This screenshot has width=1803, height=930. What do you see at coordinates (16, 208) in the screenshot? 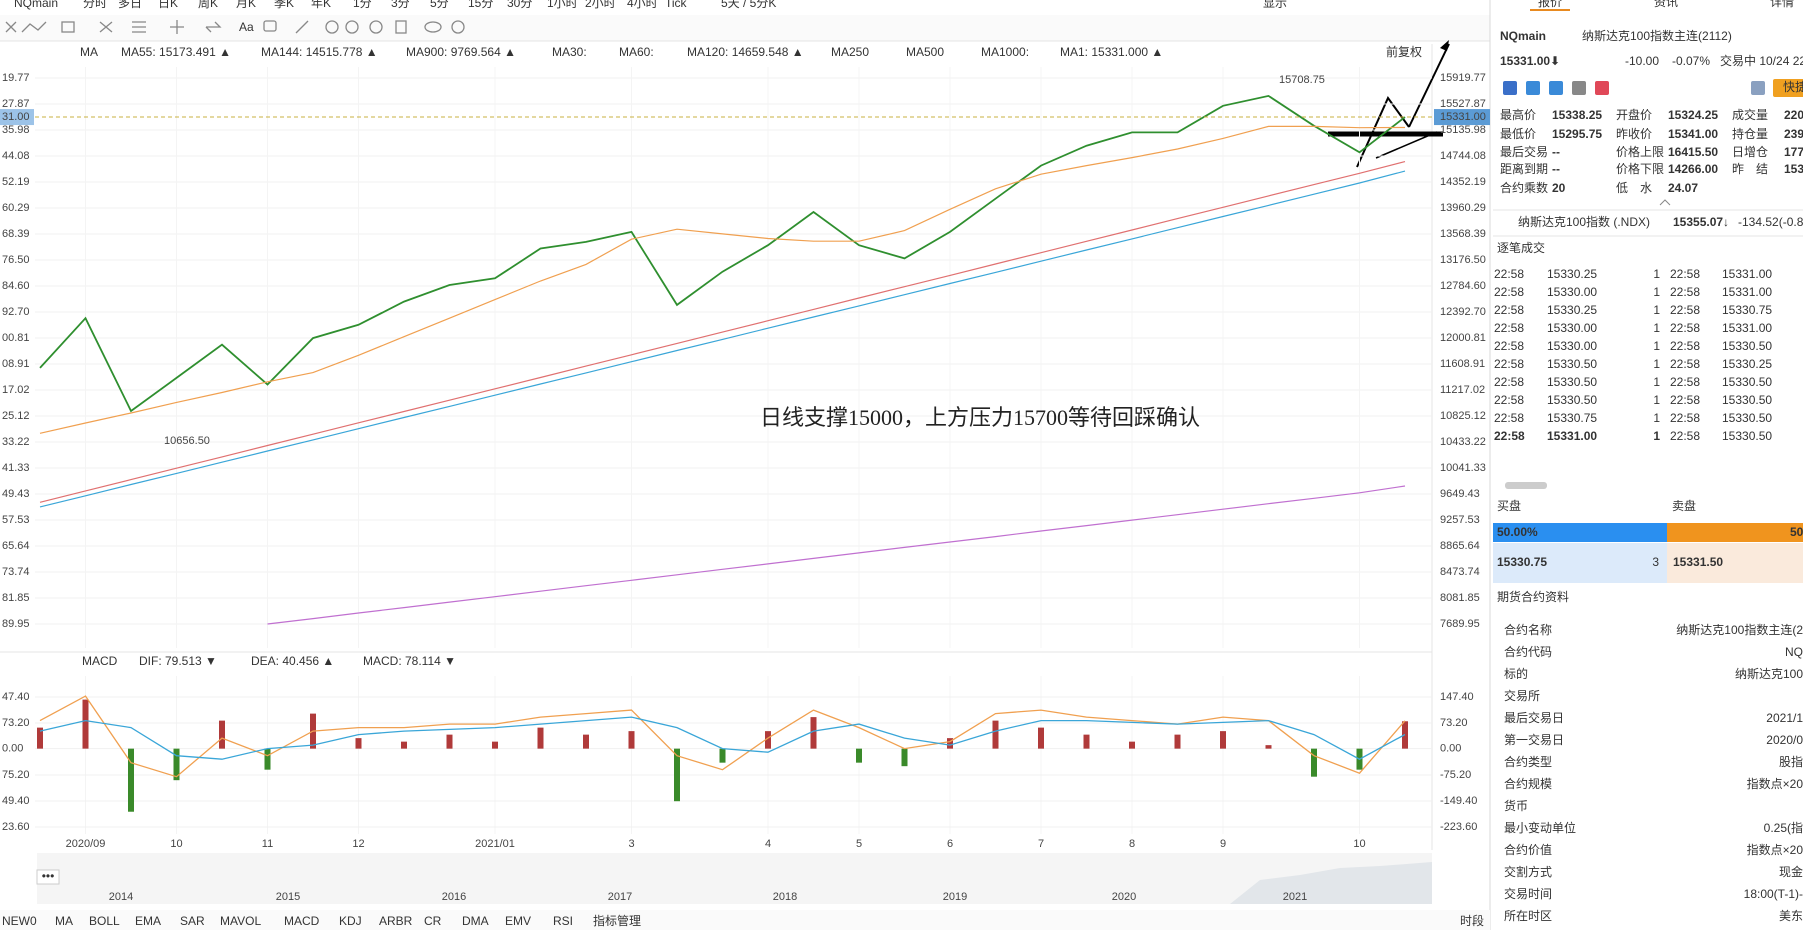
I see `y-tick-label-left: 60.29` at bounding box center [16, 208].